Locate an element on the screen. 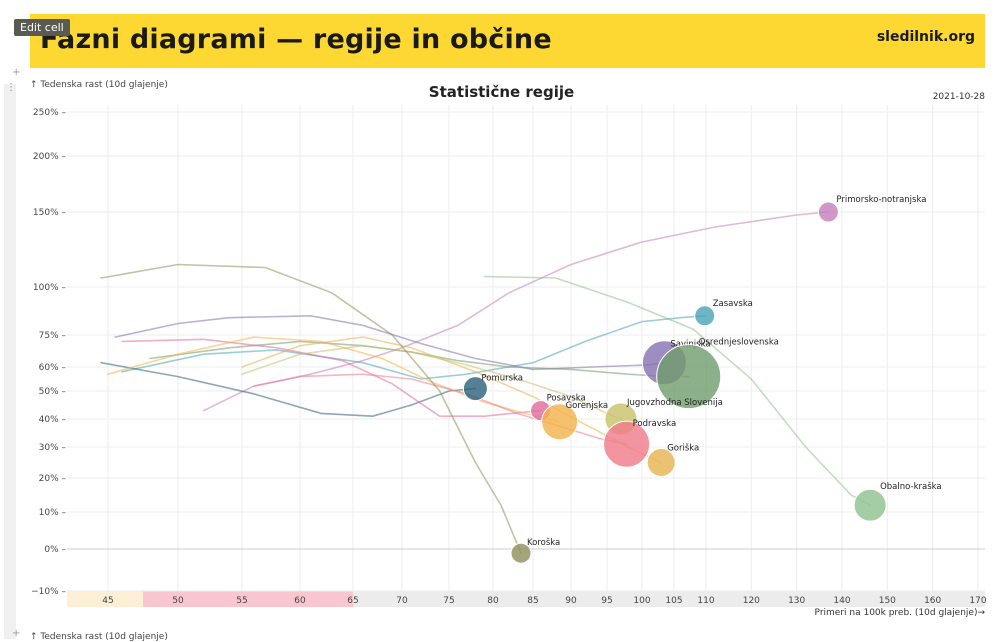  bubble-label-pomurska: Pomurska is located at coordinates (502, 379).